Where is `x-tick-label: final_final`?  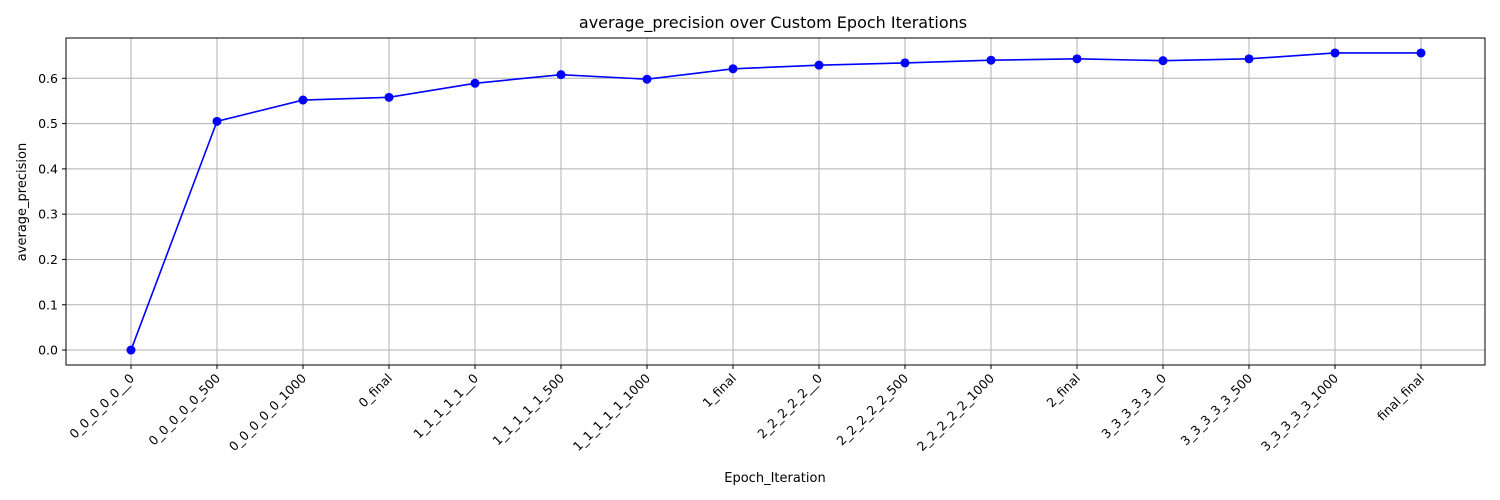
x-tick-label: final_final is located at coordinates (1400, 397).